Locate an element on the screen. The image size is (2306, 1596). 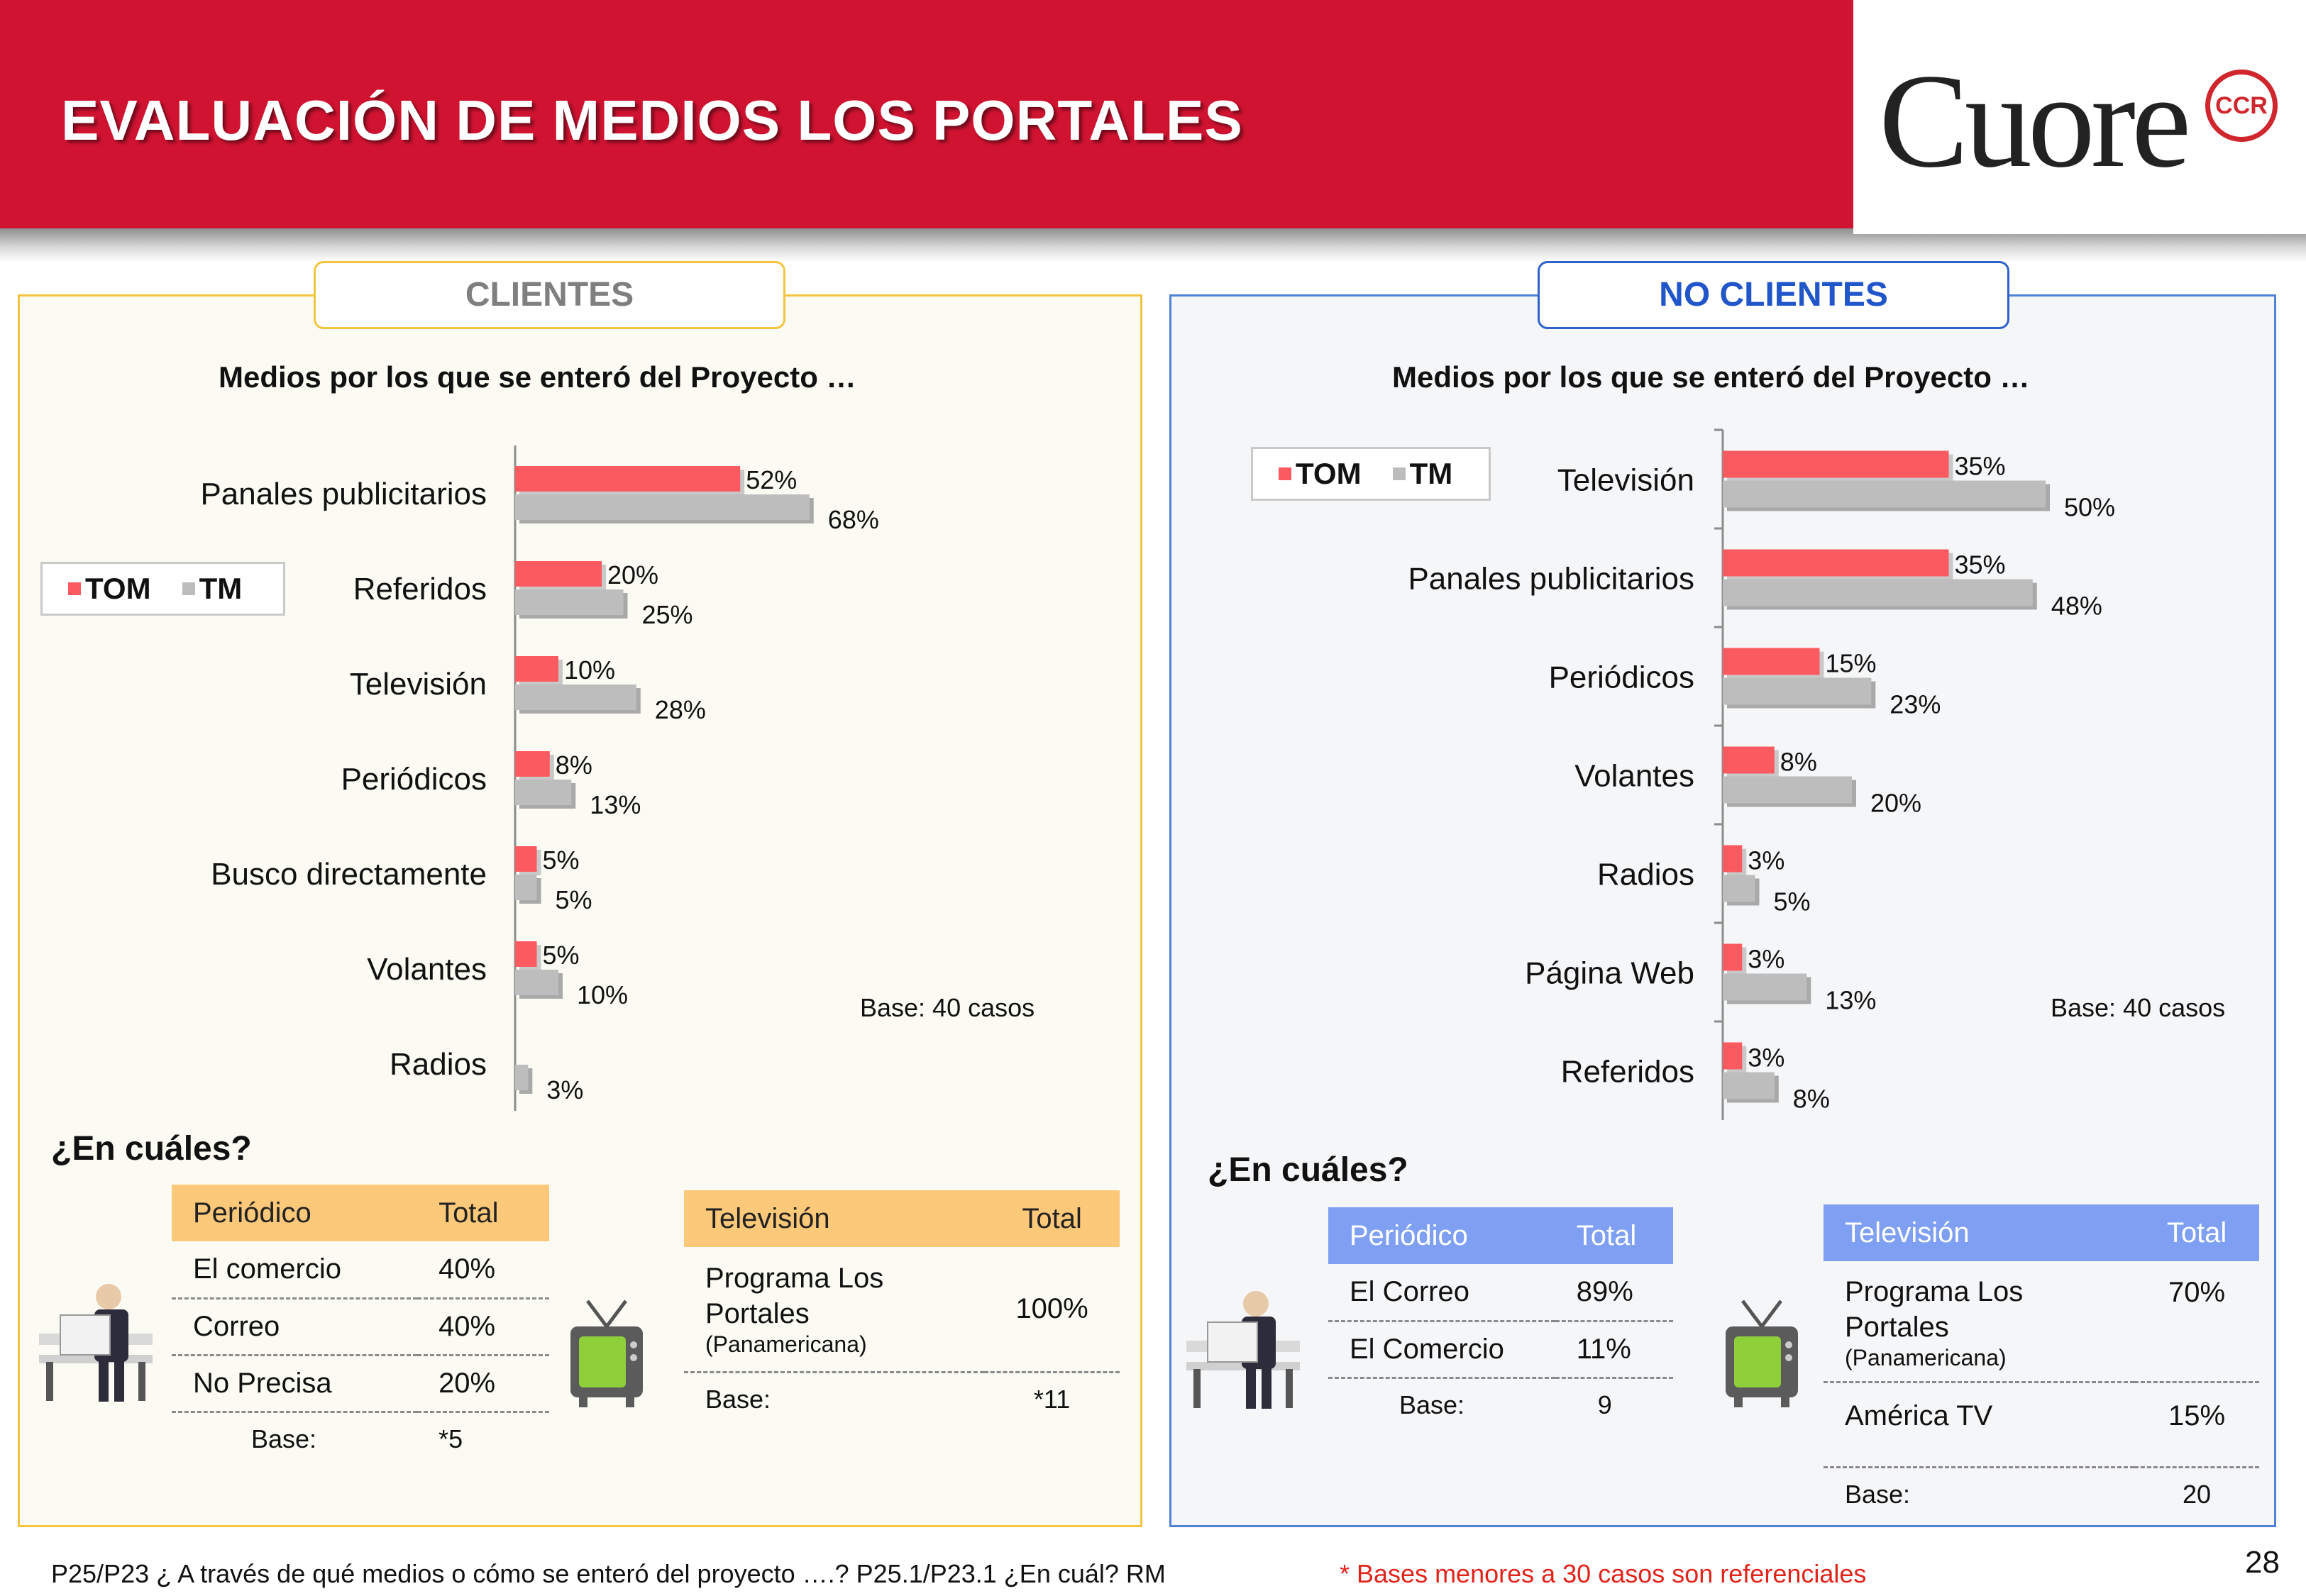
cell-name: El Correo is located at coordinates (1441, 1293).